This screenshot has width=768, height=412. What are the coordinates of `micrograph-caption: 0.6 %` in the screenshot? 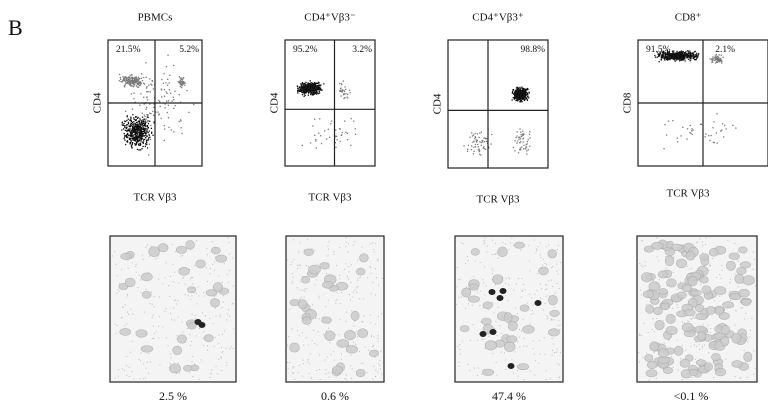 It's located at (335, 396).